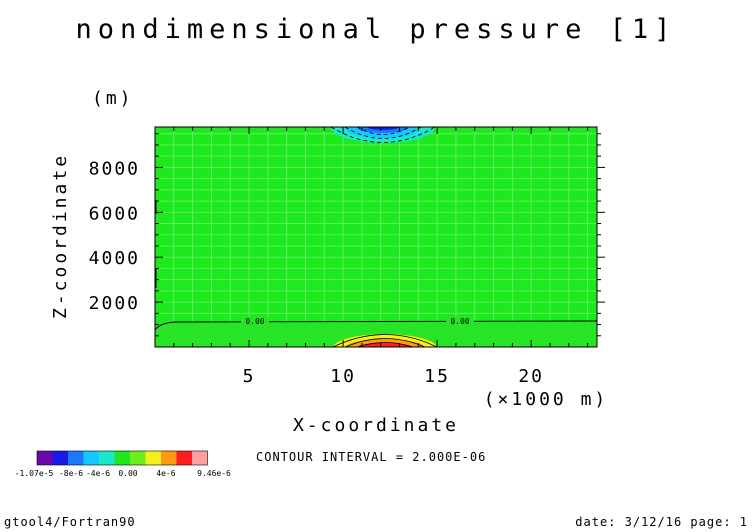 The image size is (752, 532). What do you see at coordinates (546, 399) in the screenshot?
I see `x-axis-units: (×1000 m)` at bounding box center [546, 399].